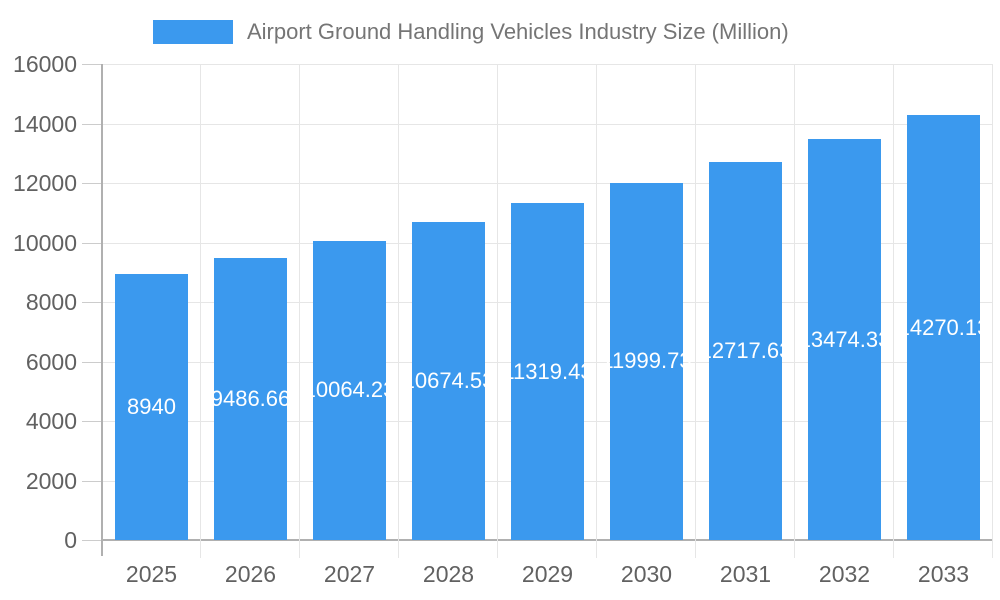 This screenshot has height=600, width=1000. What do you see at coordinates (745, 574) in the screenshot?
I see `x-axis-label: 2031` at bounding box center [745, 574].